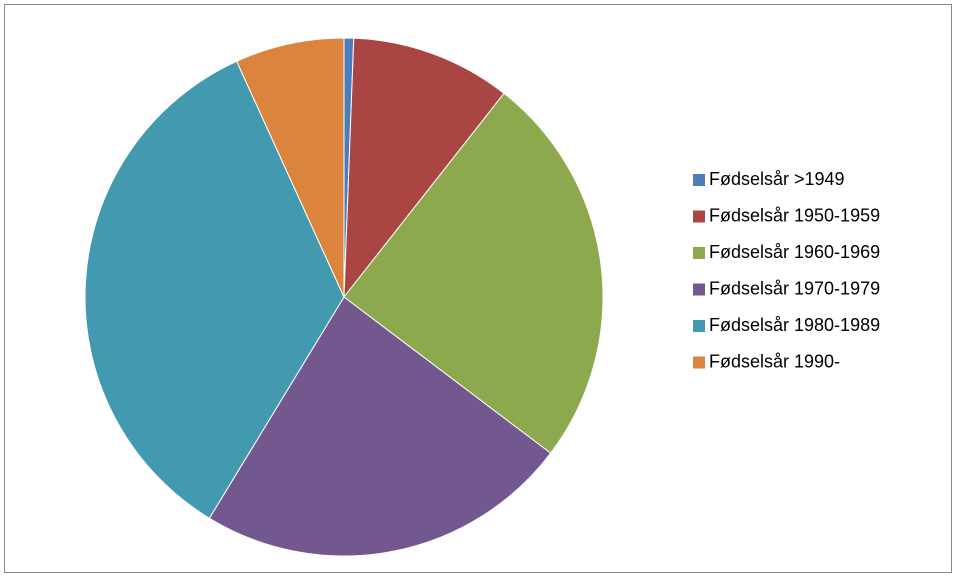  What do you see at coordinates (794, 325) in the screenshot?
I see `legend-label: Fødselsår 1980-1989` at bounding box center [794, 325].